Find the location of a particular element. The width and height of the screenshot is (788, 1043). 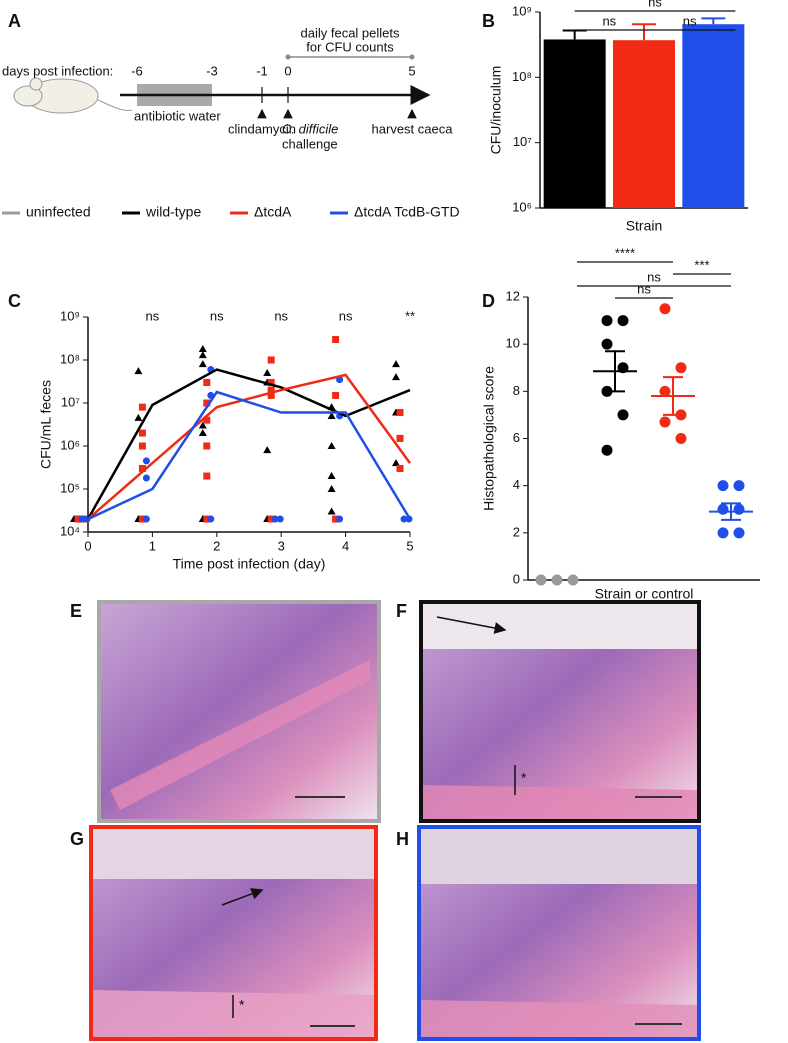

legend-label: uninfected is located at coordinates (58, 212).